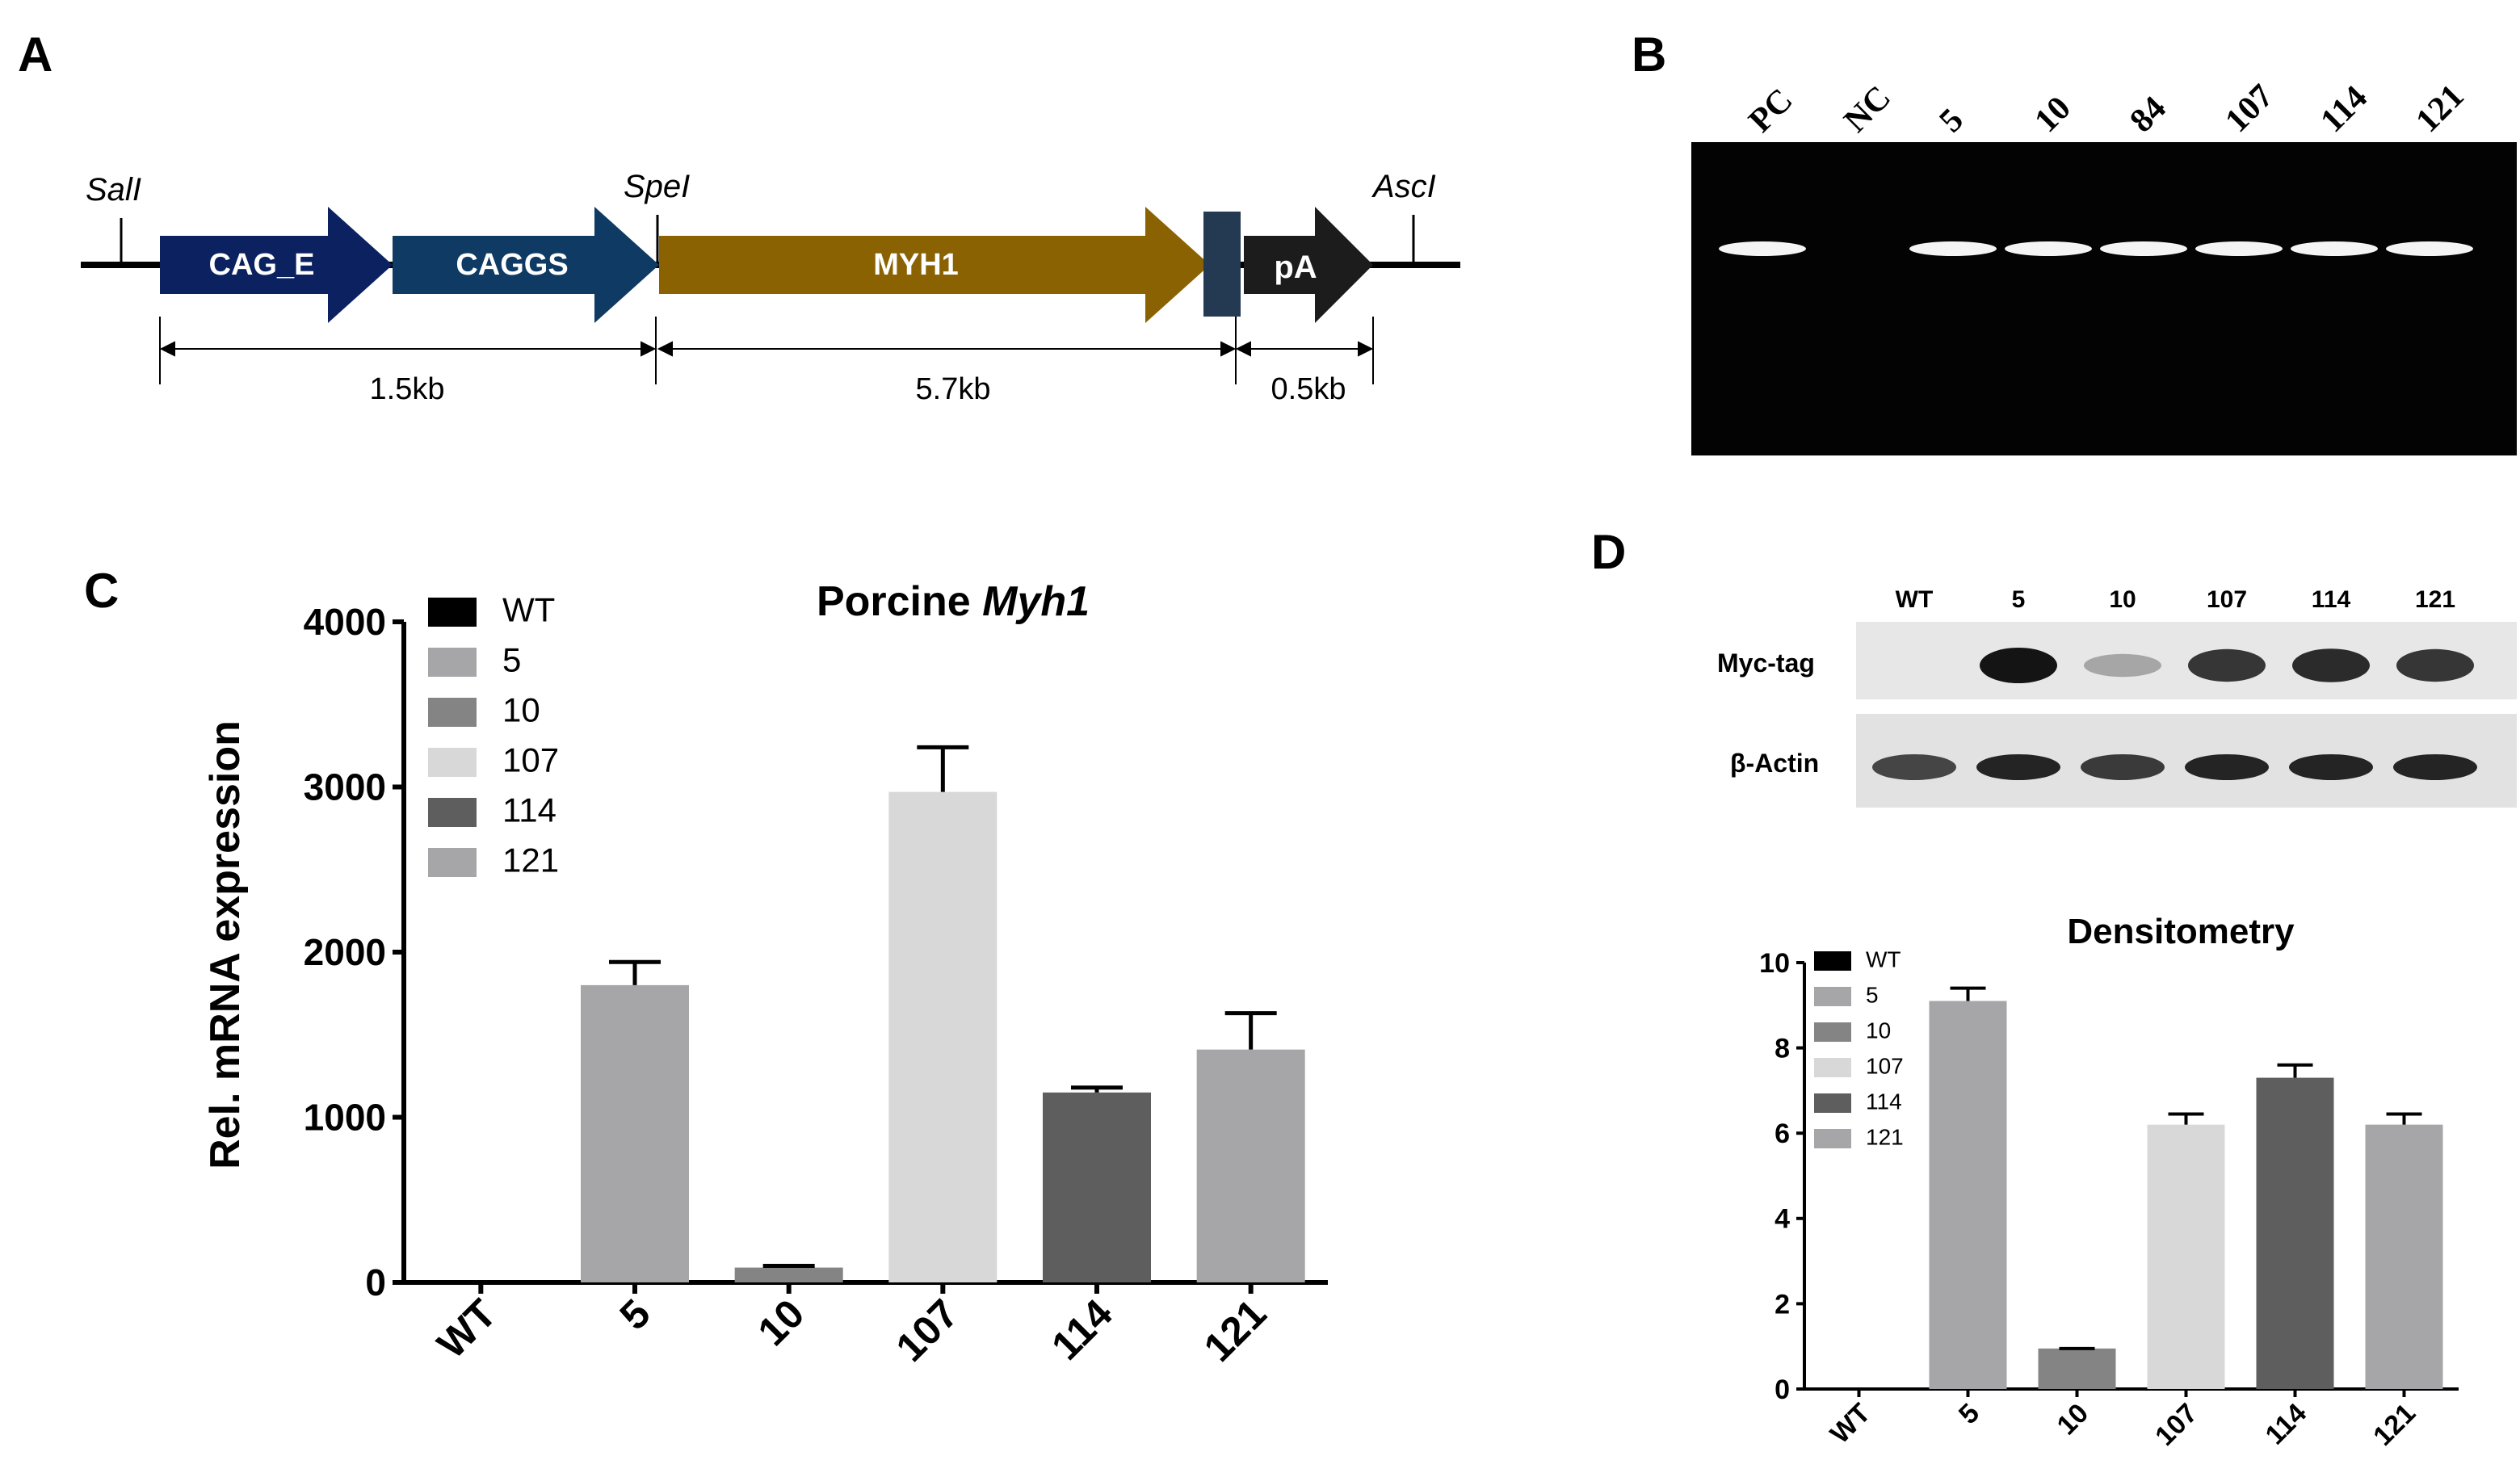  I want to click on gel-band-pc, so click(1763, 248).